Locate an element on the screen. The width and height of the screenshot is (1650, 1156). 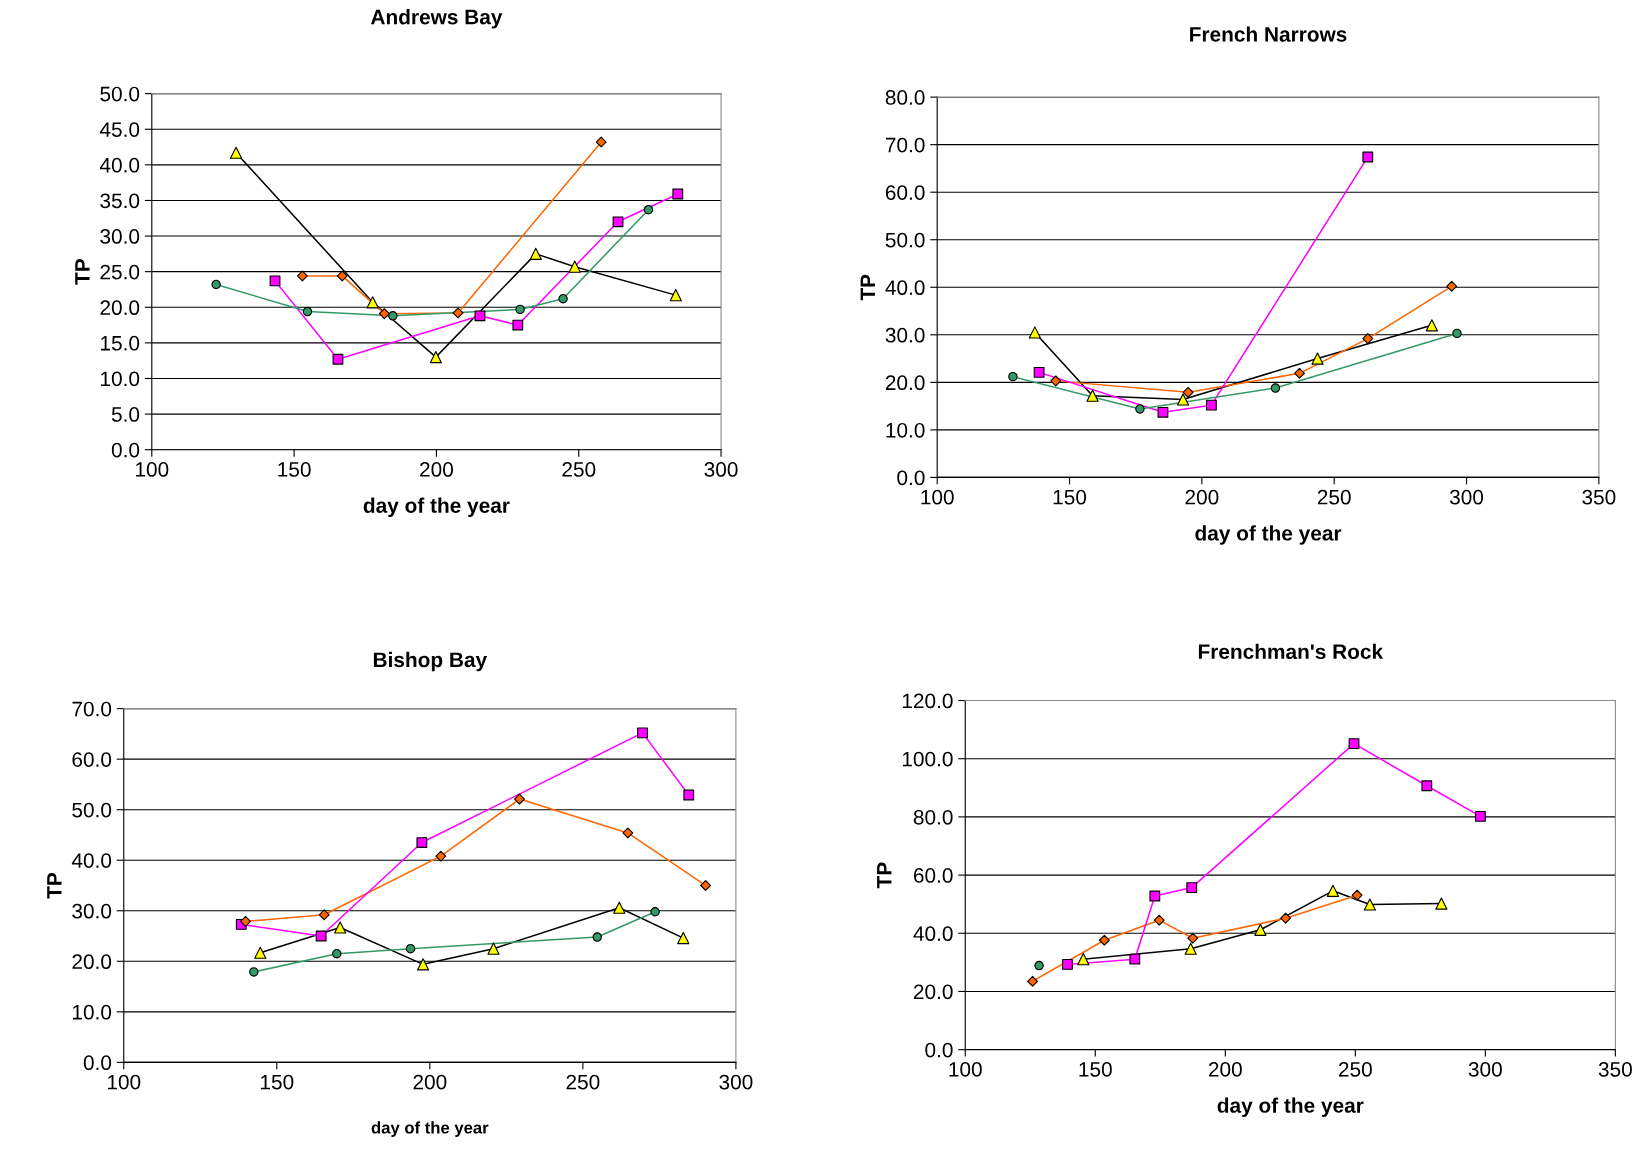
y-tick-label: 120.0 is located at coordinates (927, 701).